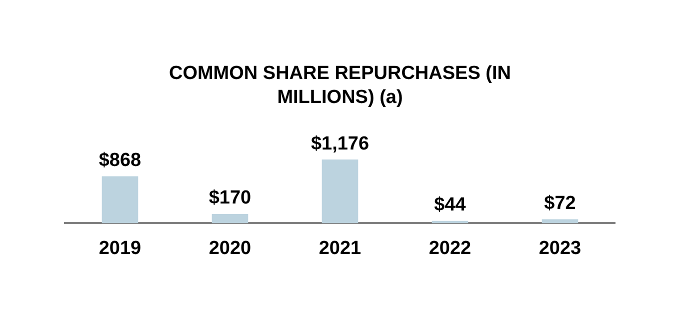 The height and width of the screenshot is (332, 680). What do you see at coordinates (340, 86) in the screenshot?
I see `chart-title: COMMON SHARE REPURCHASES (IN MILLIONS) (a)` at bounding box center [340, 86].